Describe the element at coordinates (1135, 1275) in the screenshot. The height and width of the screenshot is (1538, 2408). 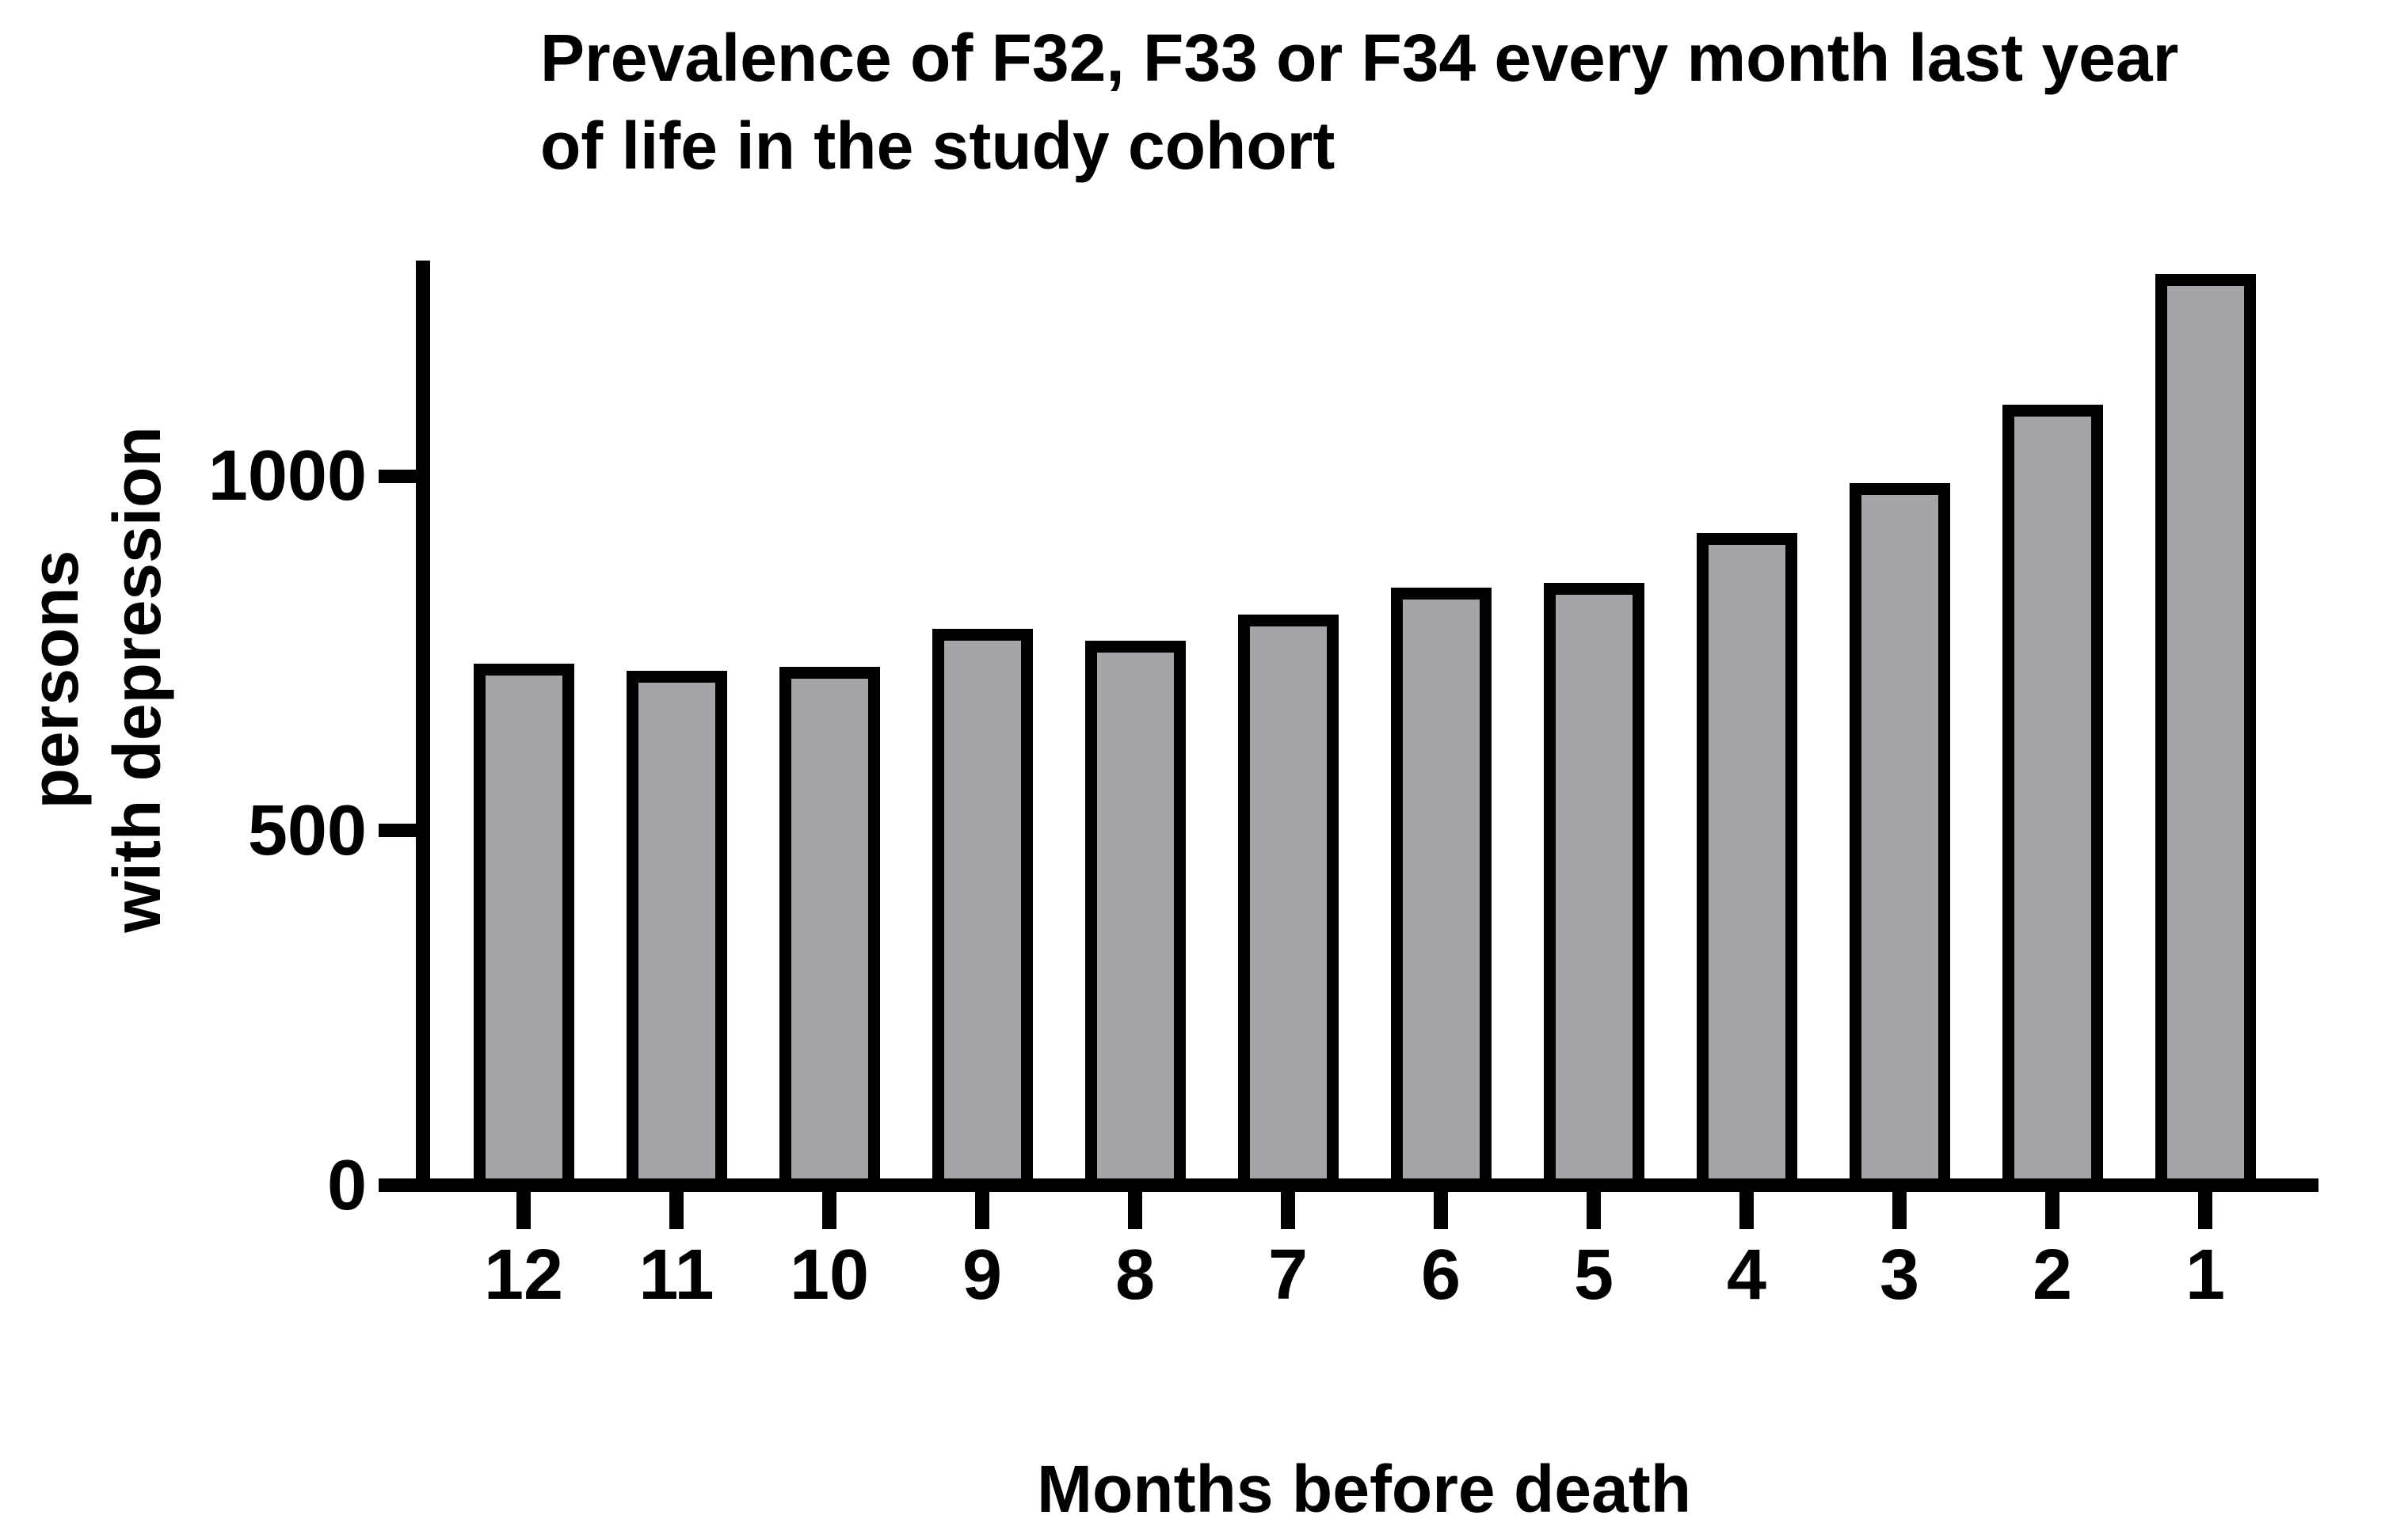
I see `x-tick-label-8: 8` at that location.